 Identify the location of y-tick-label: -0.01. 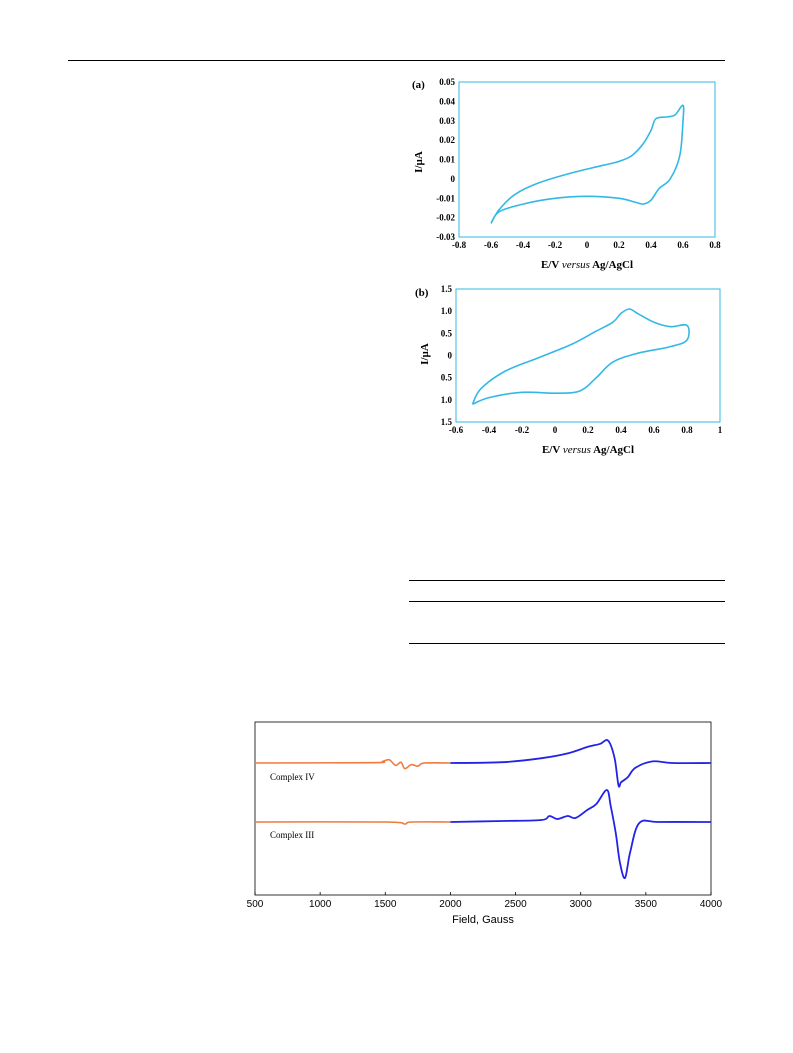
(445, 198).